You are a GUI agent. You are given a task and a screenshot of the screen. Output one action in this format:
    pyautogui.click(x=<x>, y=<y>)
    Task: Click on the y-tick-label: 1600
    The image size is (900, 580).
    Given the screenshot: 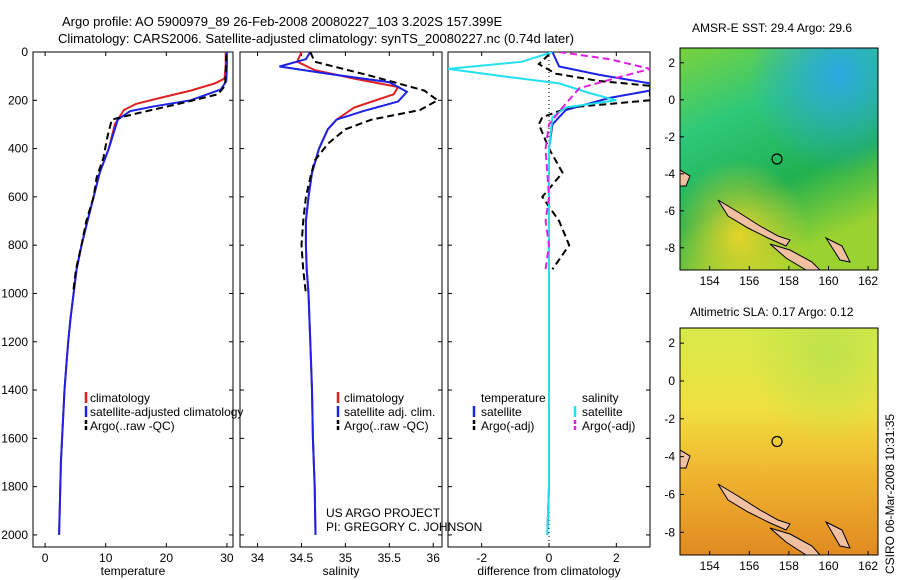 What is the action you would take?
    pyautogui.click(x=14, y=438)
    